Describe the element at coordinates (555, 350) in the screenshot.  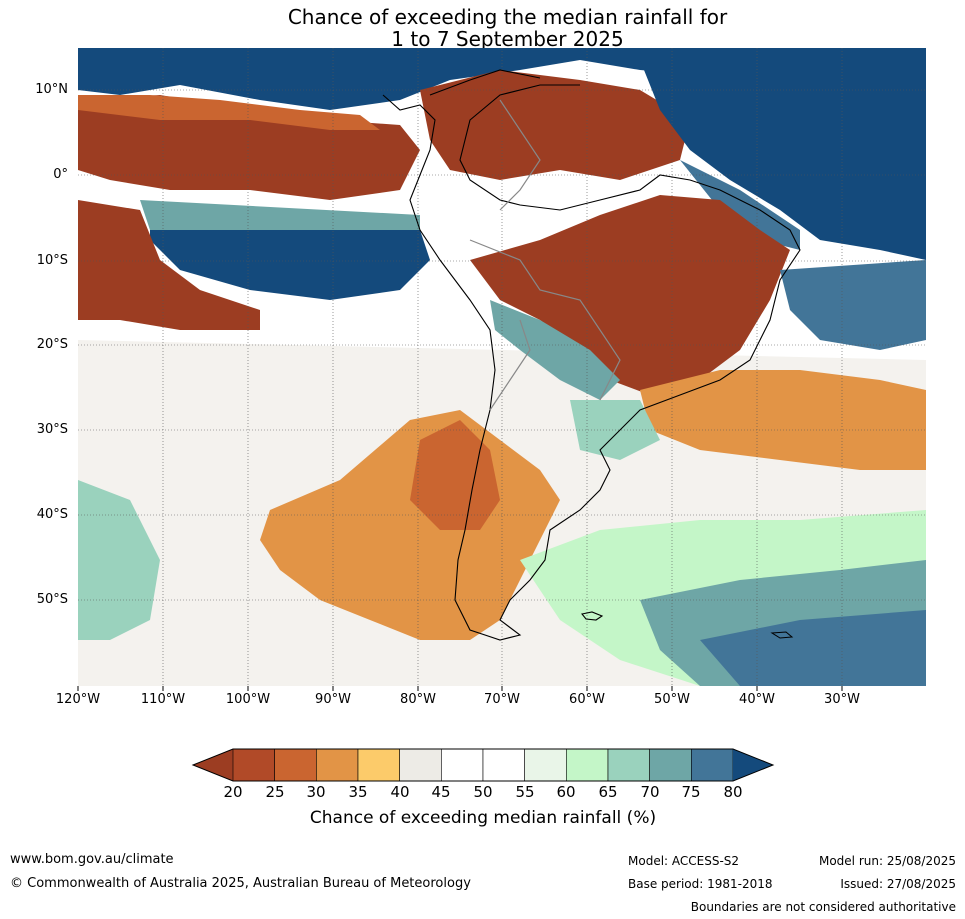
I see `wet-region-bolivia-paraguay` at that location.